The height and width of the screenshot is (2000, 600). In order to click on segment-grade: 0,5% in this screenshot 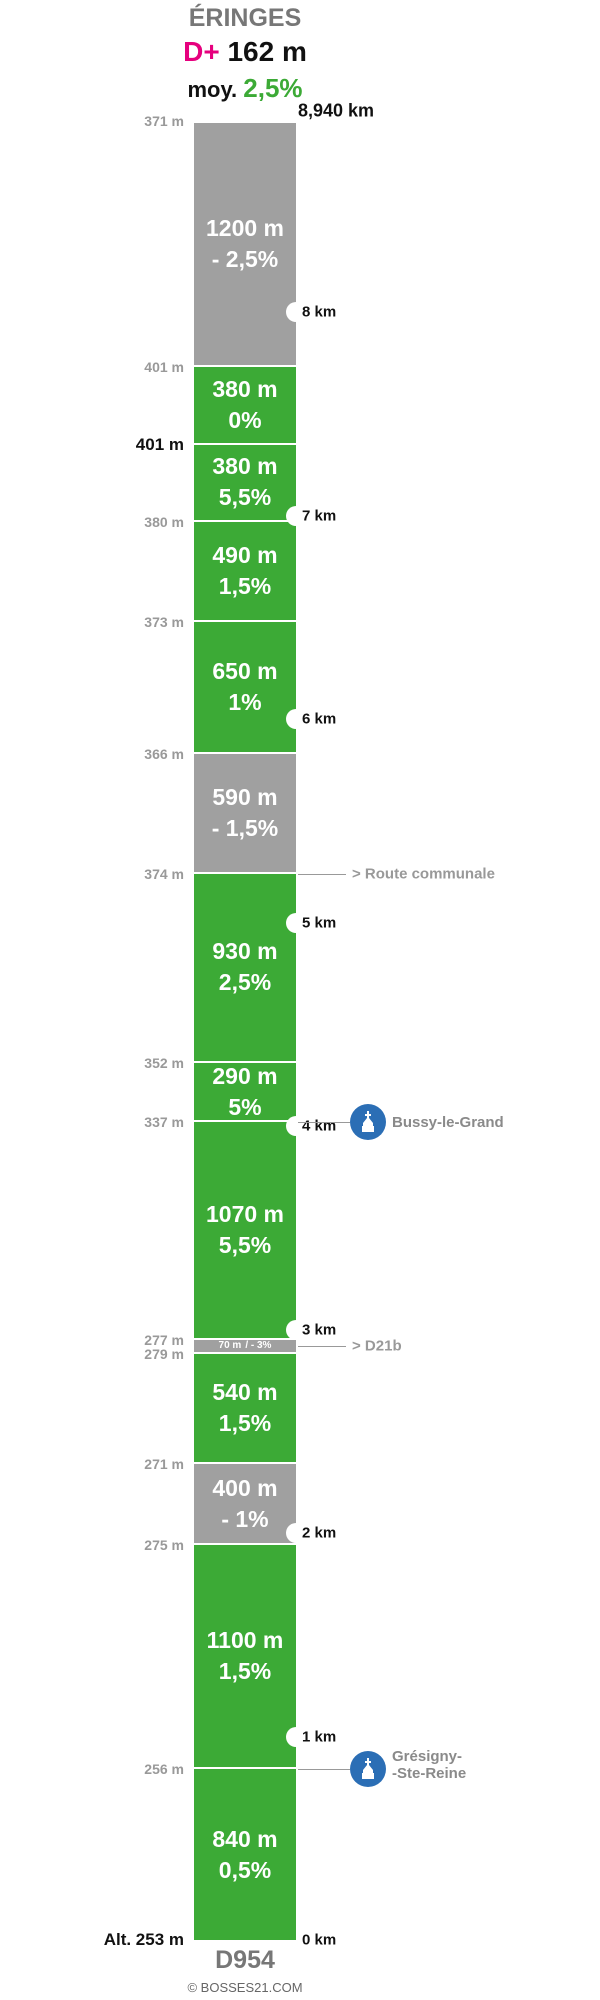, I will do `click(245, 1869)`.